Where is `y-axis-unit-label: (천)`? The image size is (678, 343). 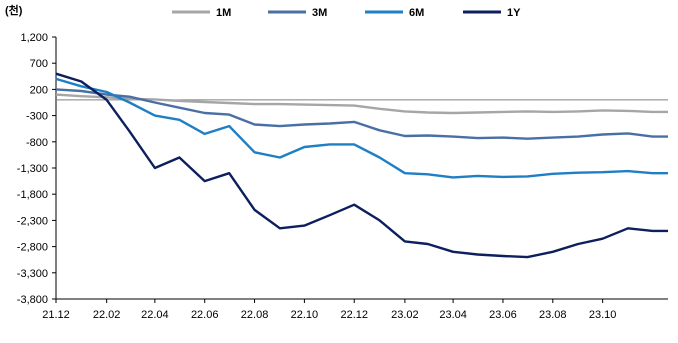
y-axis-unit-label: (천) is located at coordinates (14, 10).